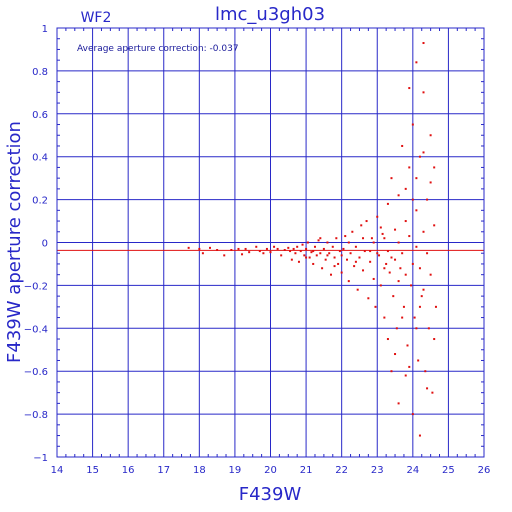 The image size is (512, 512). Describe the element at coordinates (158, 49) in the screenshot. I see `average-correction-annotation: Average aperture correction: -0.037` at that location.